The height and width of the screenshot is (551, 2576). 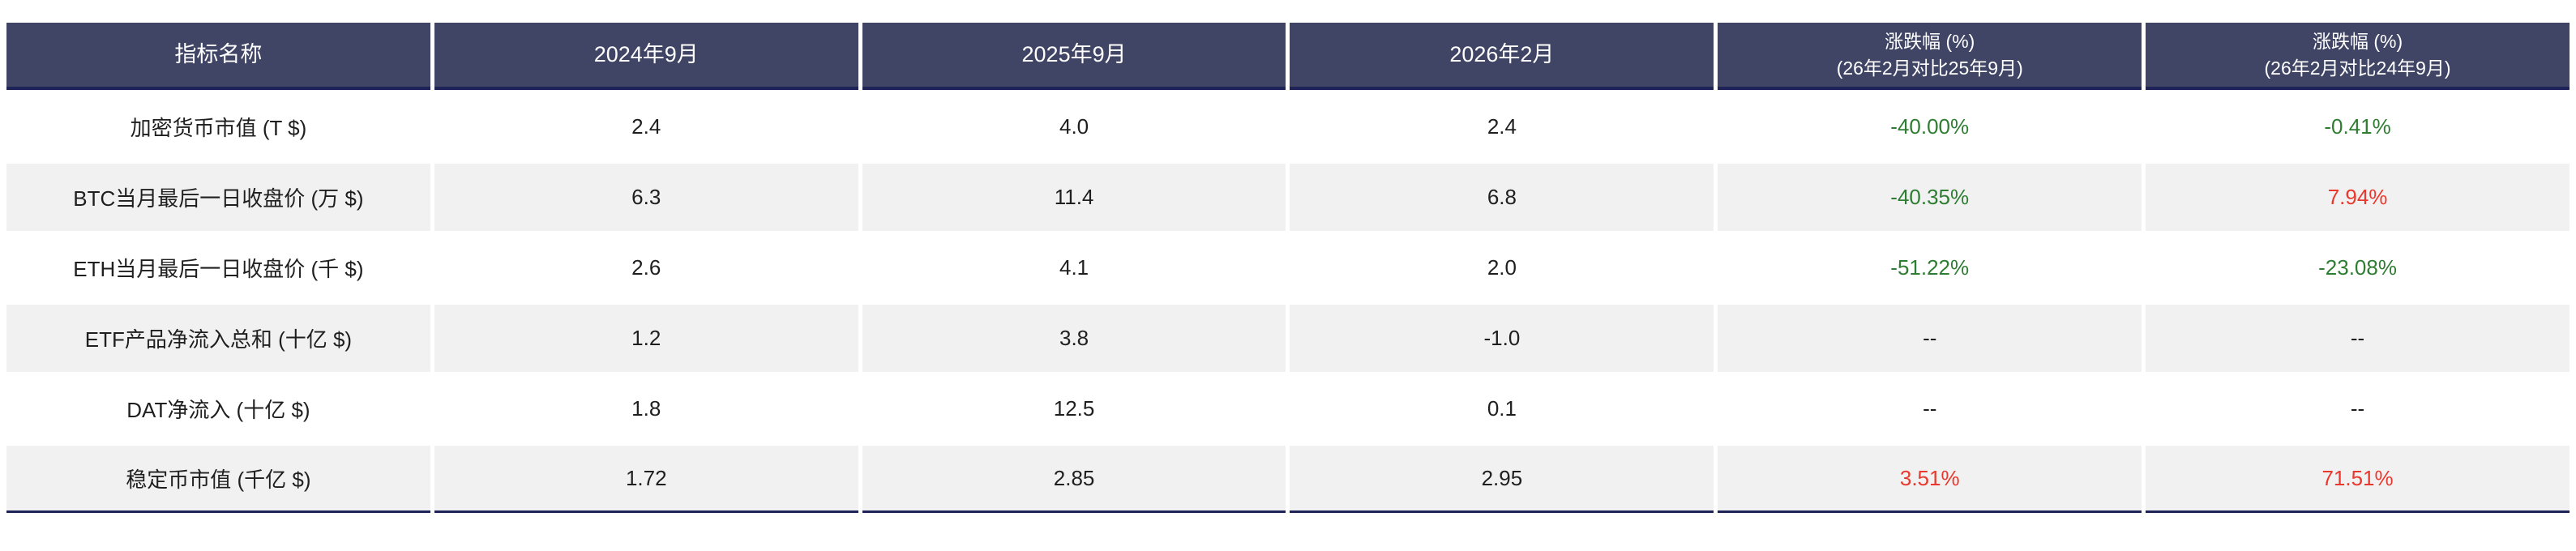 I want to click on value-cell-2025-09: 4.1, so click(x=1074, y=267).